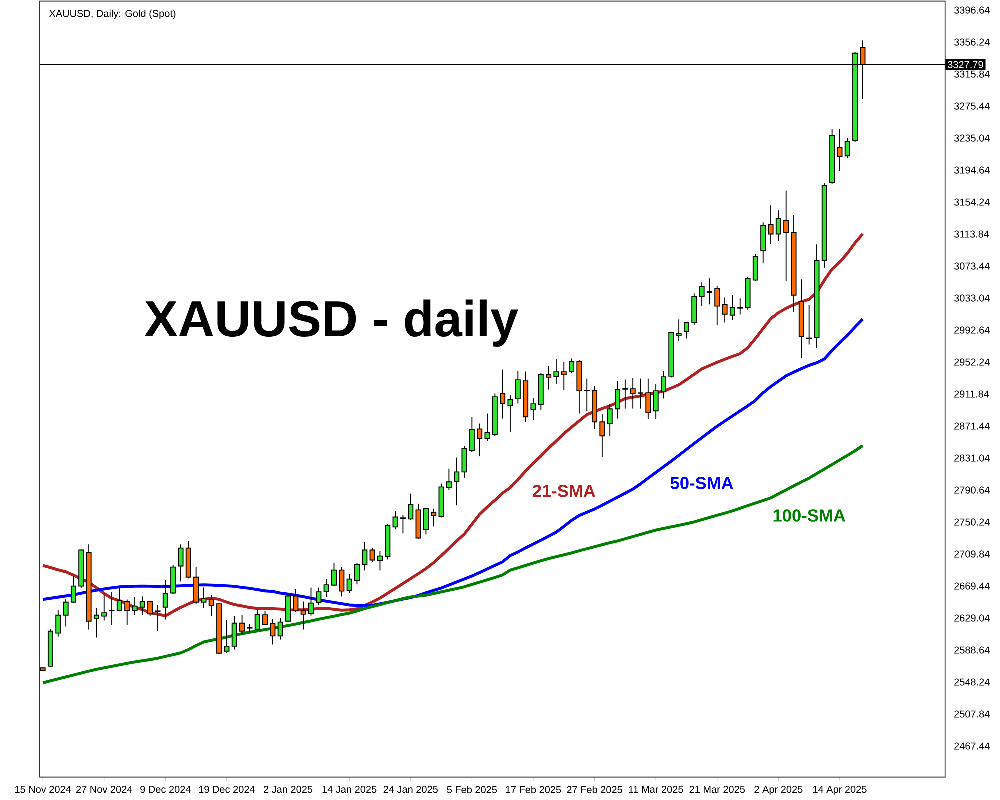 The image size is (1000, 800). I want to click on series-label: 50-SMA, so click(702, 483).